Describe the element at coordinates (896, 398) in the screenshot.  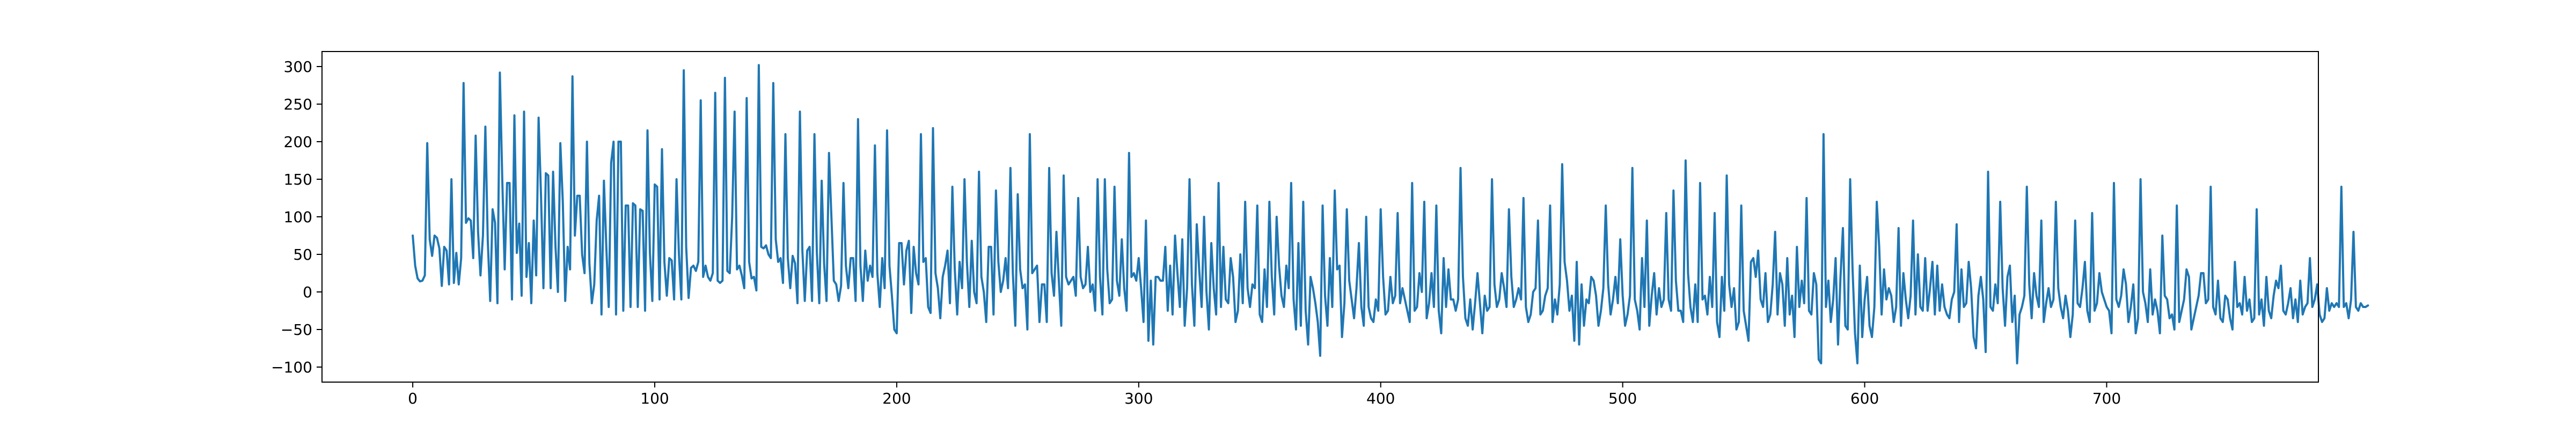
I see `x-tick-label: 200` at that location.